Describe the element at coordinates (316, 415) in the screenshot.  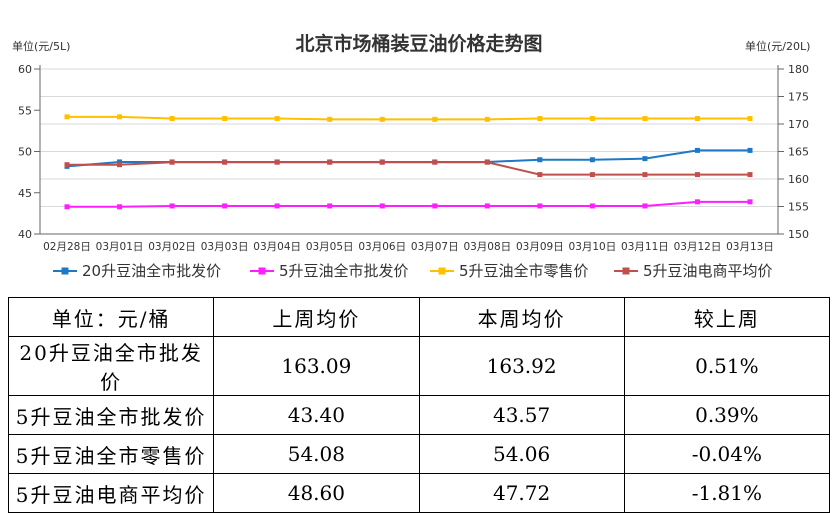
I see `last-week-value: 43.40` at that location.